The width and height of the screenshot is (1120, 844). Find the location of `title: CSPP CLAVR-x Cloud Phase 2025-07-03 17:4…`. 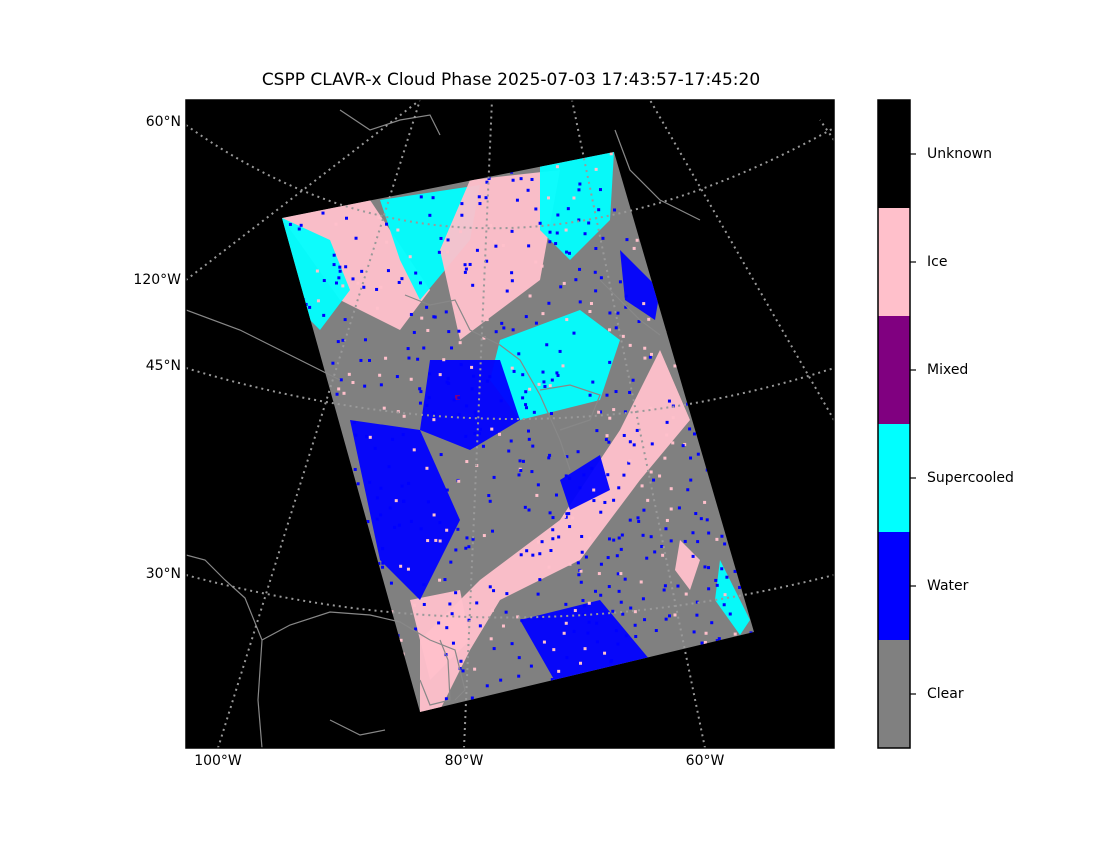

title: CSPP CLAVR-x Cloud Phase 2025-07-03 17:4… is located at coordinates (511, 80).